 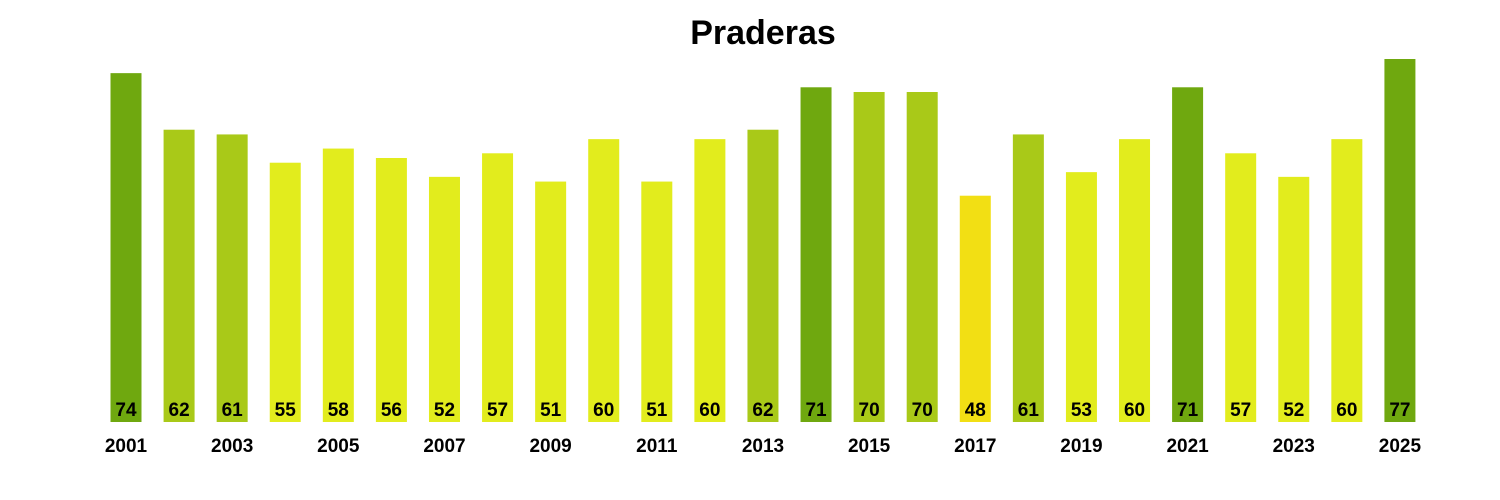 What do you see at coordinates (1135, 280) in the screenshot?
I see `bar-2020` at bounding box center [1135, 280].